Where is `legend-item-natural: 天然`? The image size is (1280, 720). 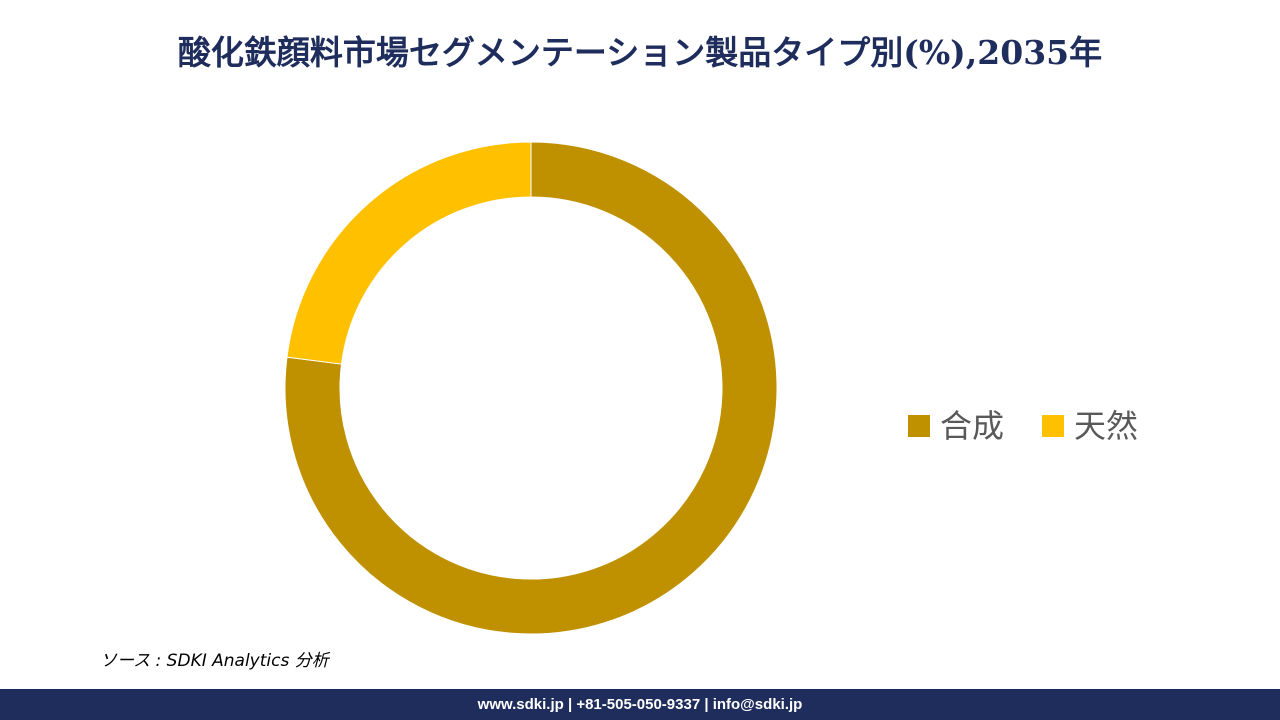 legend-item-natural: 天然 is located at coordinates (1090, 426).